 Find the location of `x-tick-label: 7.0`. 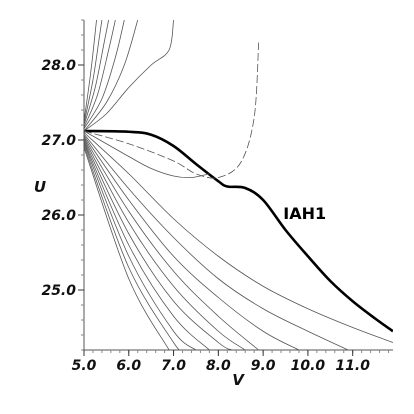

x-tick-label: 7.0 is located at coordinates (173, 366).